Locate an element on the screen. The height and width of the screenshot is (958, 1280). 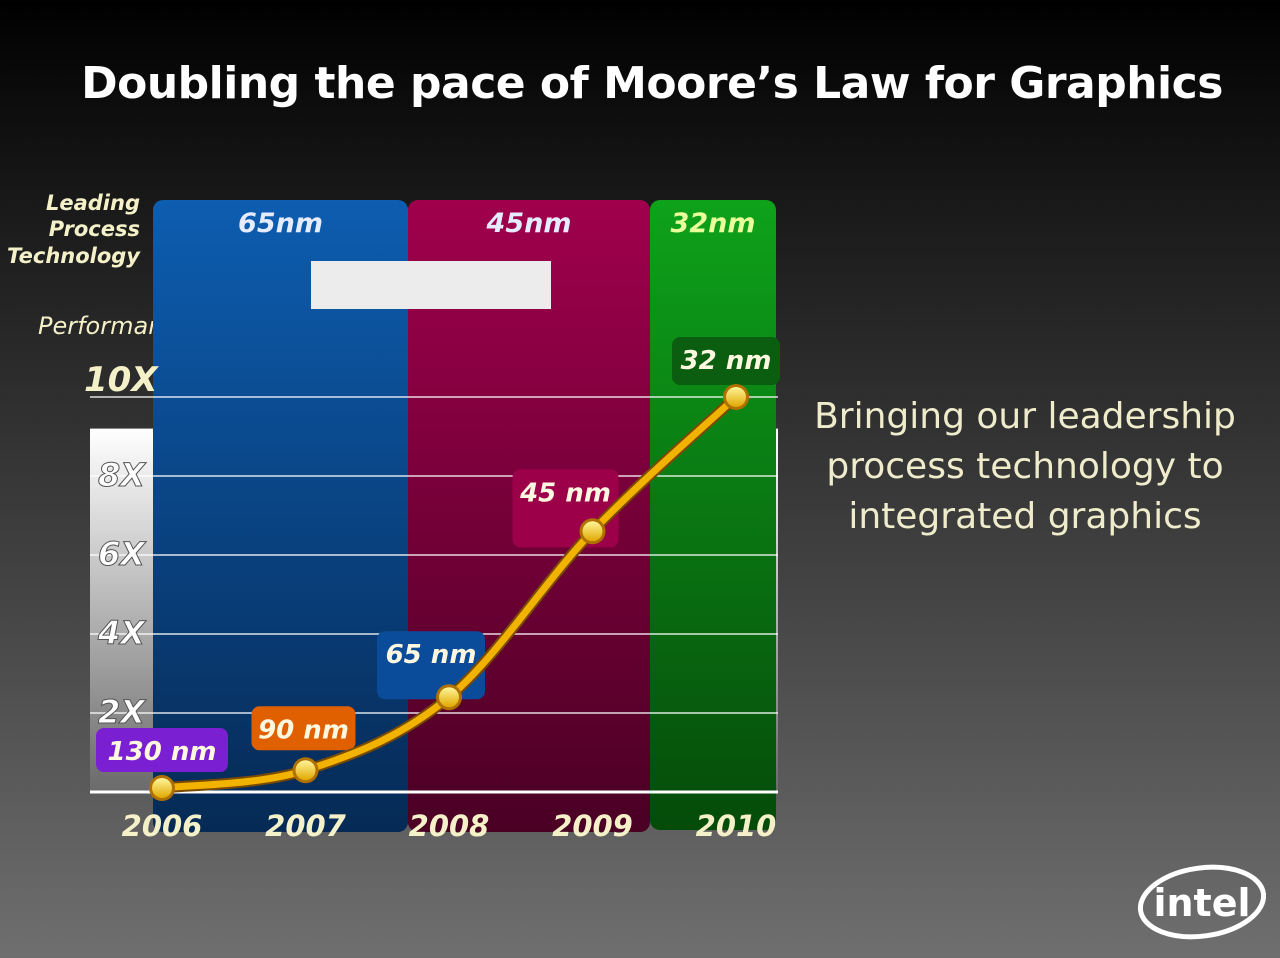
y-tick-label: 6X is located at coordinates (122, 554).